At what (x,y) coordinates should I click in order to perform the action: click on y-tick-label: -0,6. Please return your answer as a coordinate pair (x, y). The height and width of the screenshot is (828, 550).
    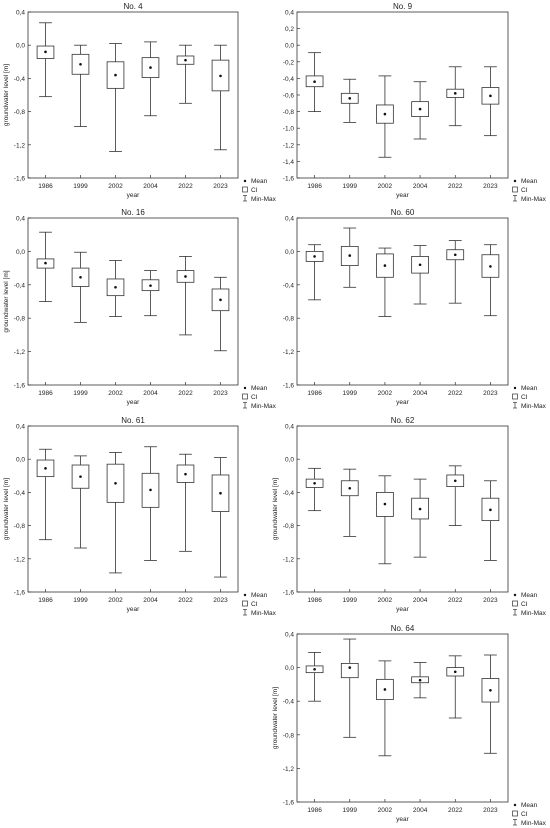
    Looking at the image, I should click on (289, 96).